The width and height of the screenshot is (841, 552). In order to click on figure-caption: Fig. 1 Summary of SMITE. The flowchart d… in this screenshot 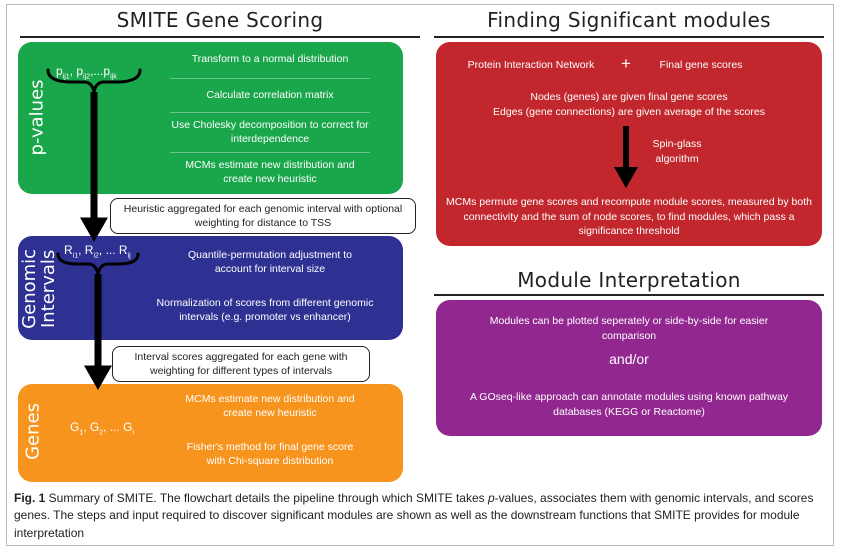, I will do `click(419, 516)`.